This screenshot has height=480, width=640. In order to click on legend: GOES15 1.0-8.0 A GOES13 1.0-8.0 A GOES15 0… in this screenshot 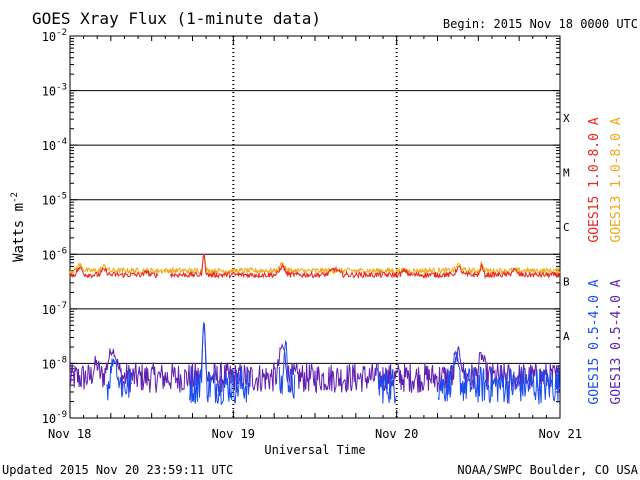, I will do `click(605, 260)`.